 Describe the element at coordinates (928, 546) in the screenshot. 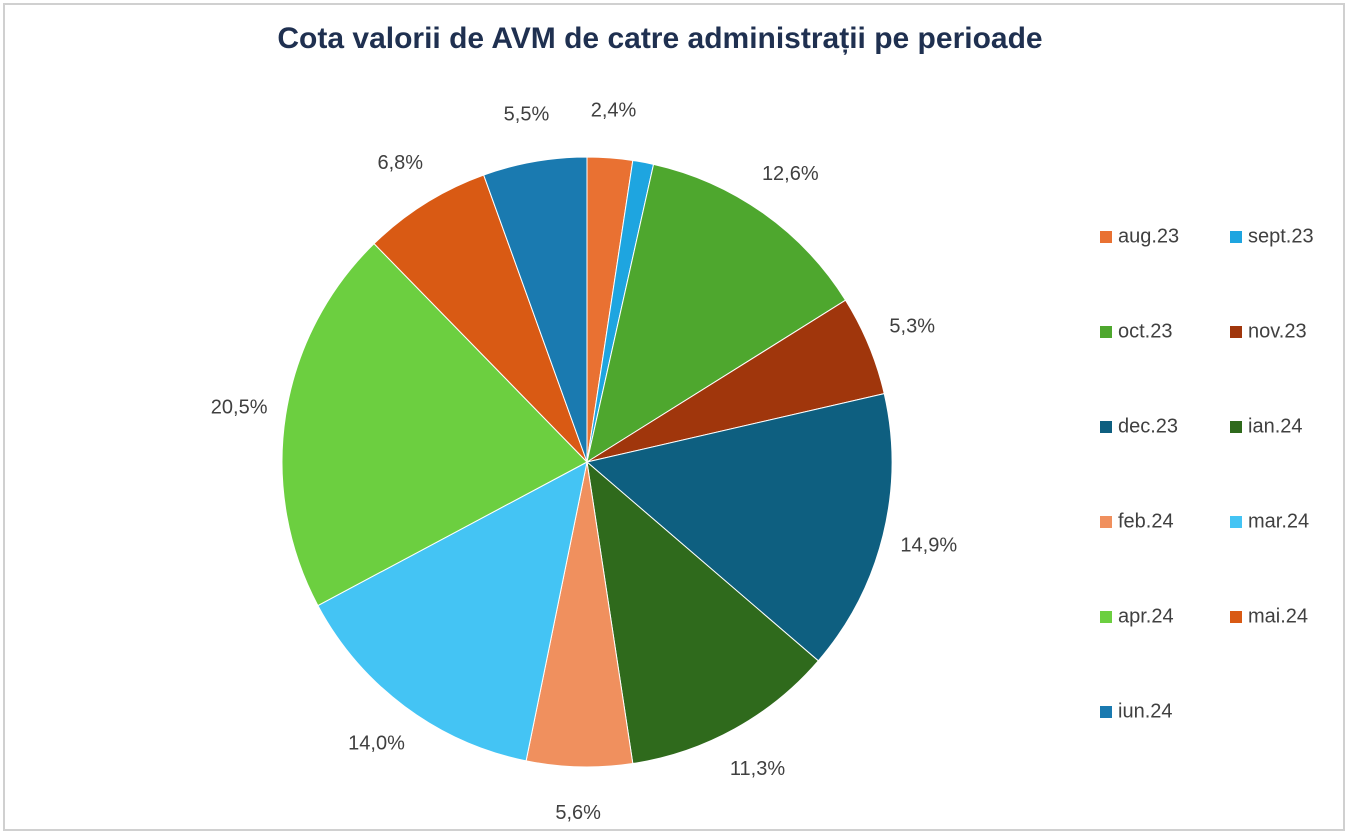

I see `data-label: 14,9%` at that location.